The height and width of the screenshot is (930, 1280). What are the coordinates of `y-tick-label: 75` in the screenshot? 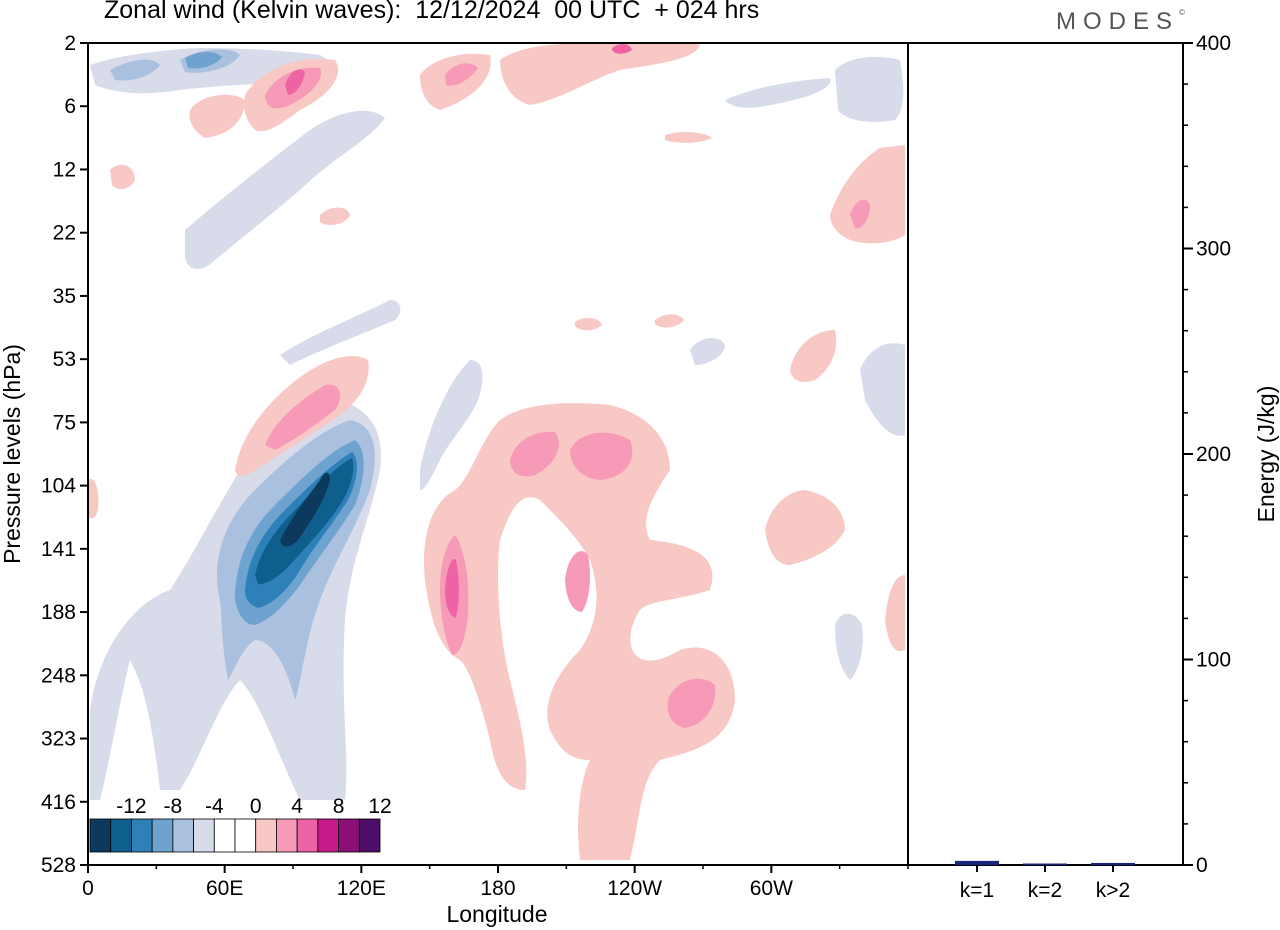 It's located at (64, 422).